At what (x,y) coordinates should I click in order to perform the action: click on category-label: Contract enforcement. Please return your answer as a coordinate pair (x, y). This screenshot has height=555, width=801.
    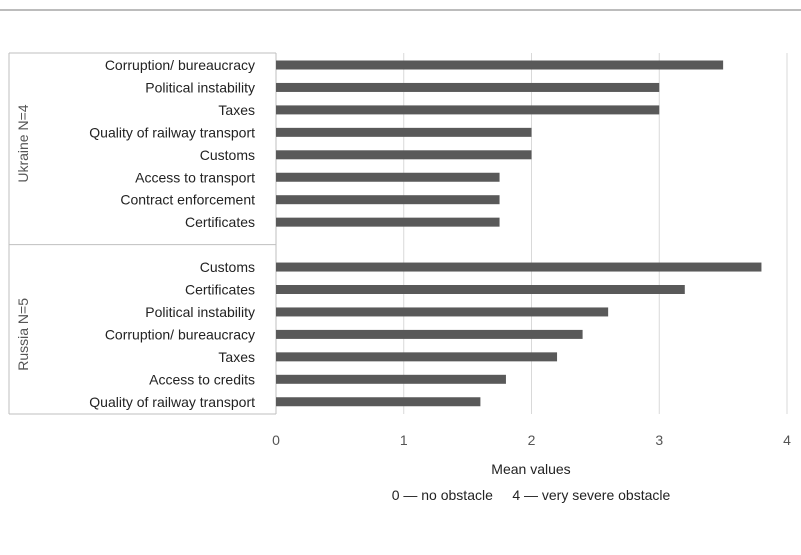
    Looking at the image, I should click on (187, 200).